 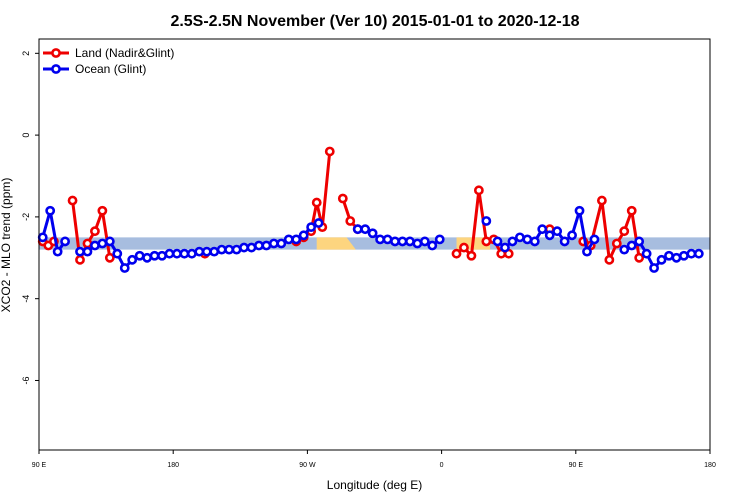 What do you see at coordinates (710, 465) in the screenshot?
I see `x-tick-label-5: 180` at bounding box center [710, 465].